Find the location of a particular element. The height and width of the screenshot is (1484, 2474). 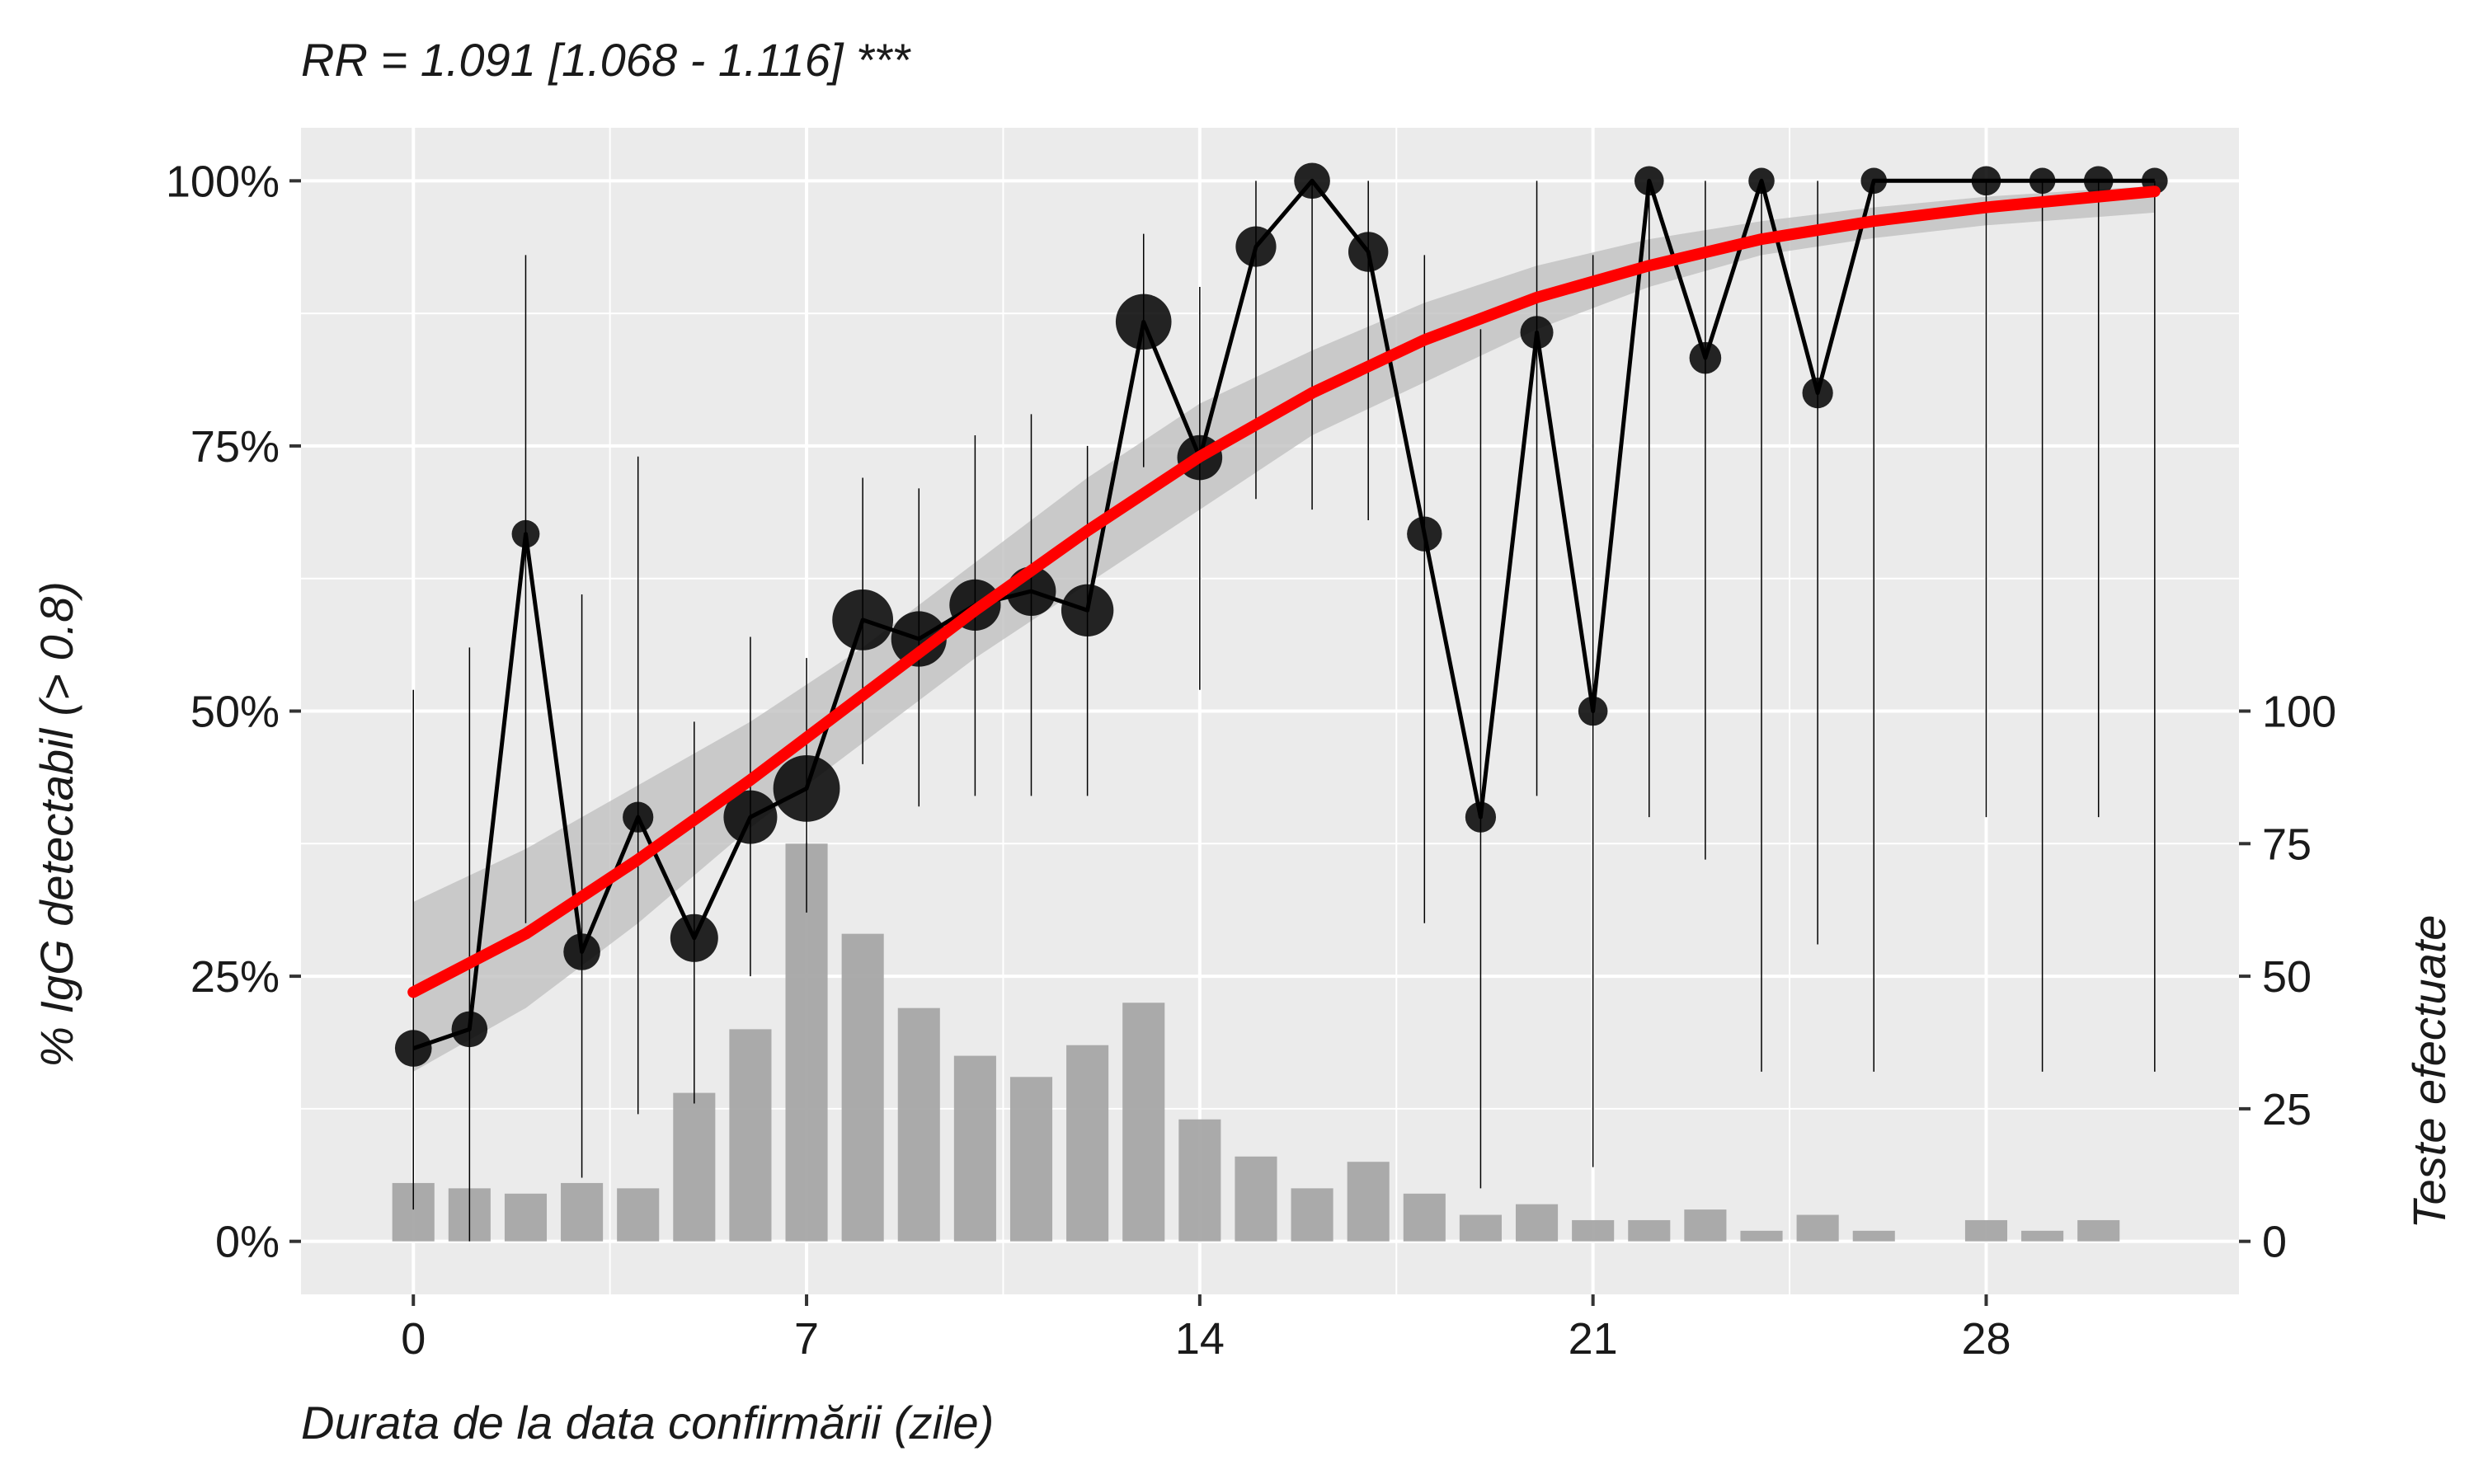

x-tick-label: 21 is located at coordinates (1593, 1339).